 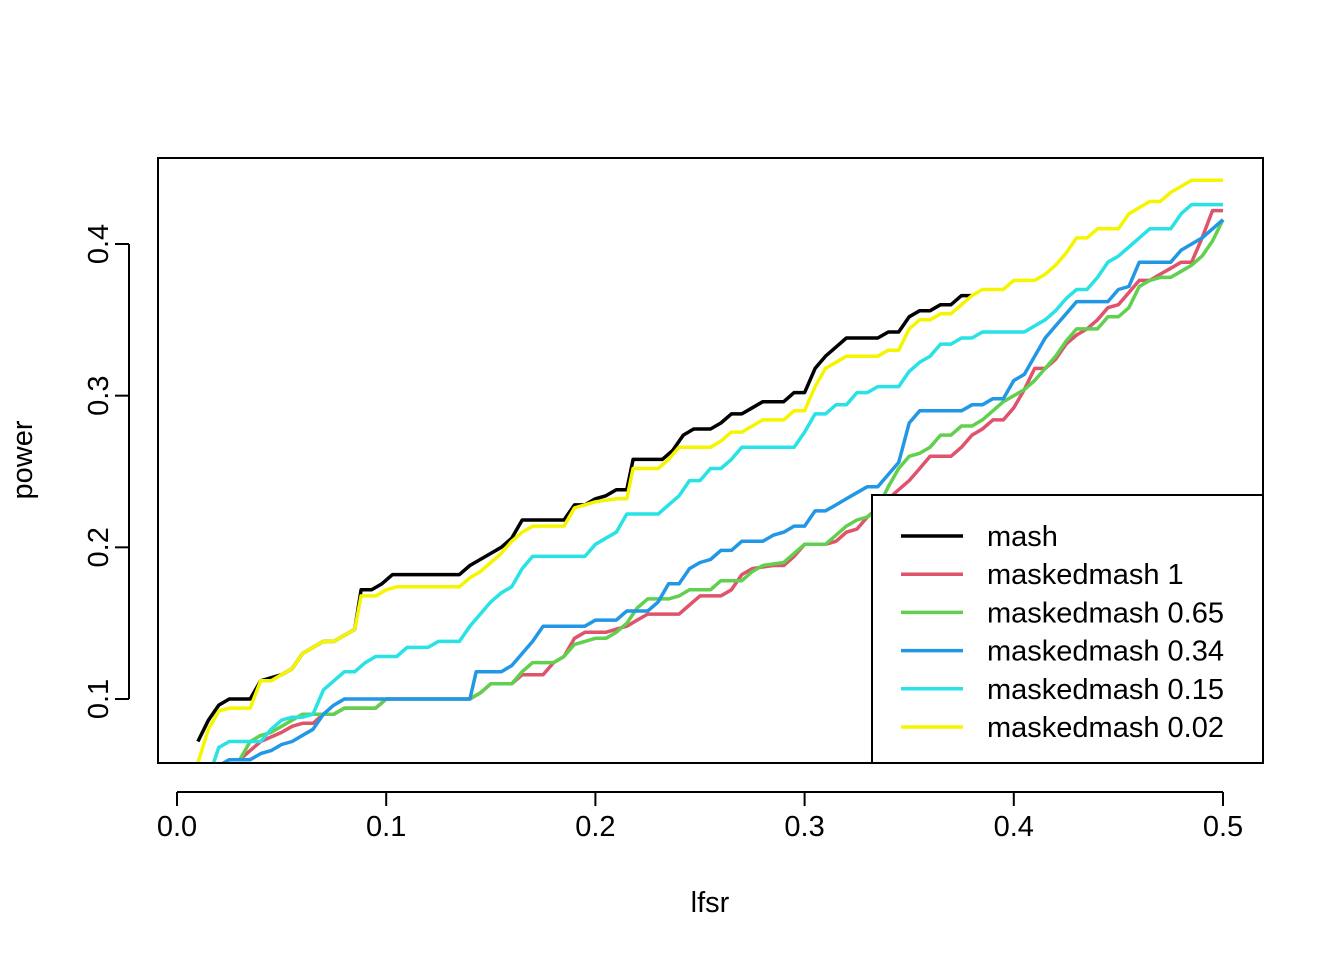 What do you see at coordinates (700, 817) in the screenshot?
I see `x-axis: 0.0 0.1 0.2 0.3 0.4 0.5` at bounding box center [700, 817].